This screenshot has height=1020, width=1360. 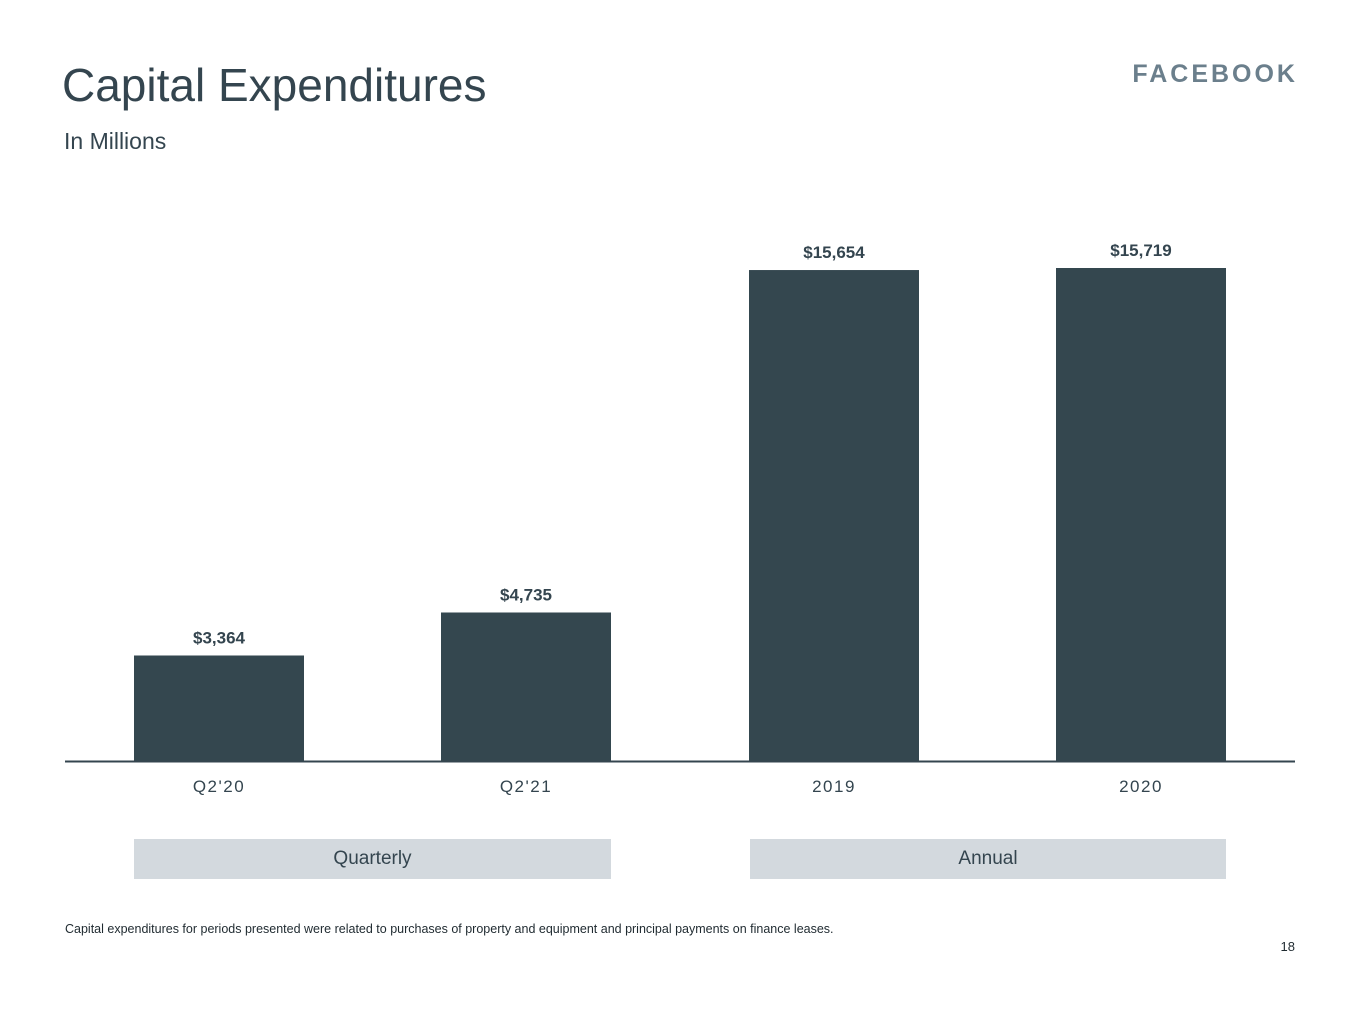 I want to click on bar-value-label-1: $3,364, so click(x=219, y=637).